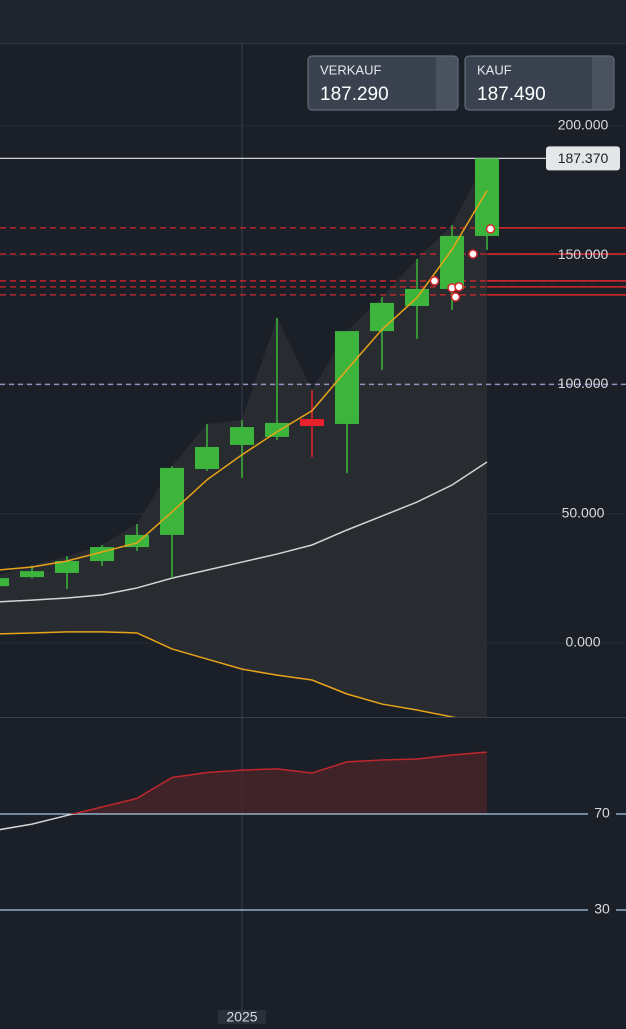 This screenshot has height=1029, width=626. Describe the element at coordinates (244, 532) in the screenshot. I see `slow-average-line` at that location.